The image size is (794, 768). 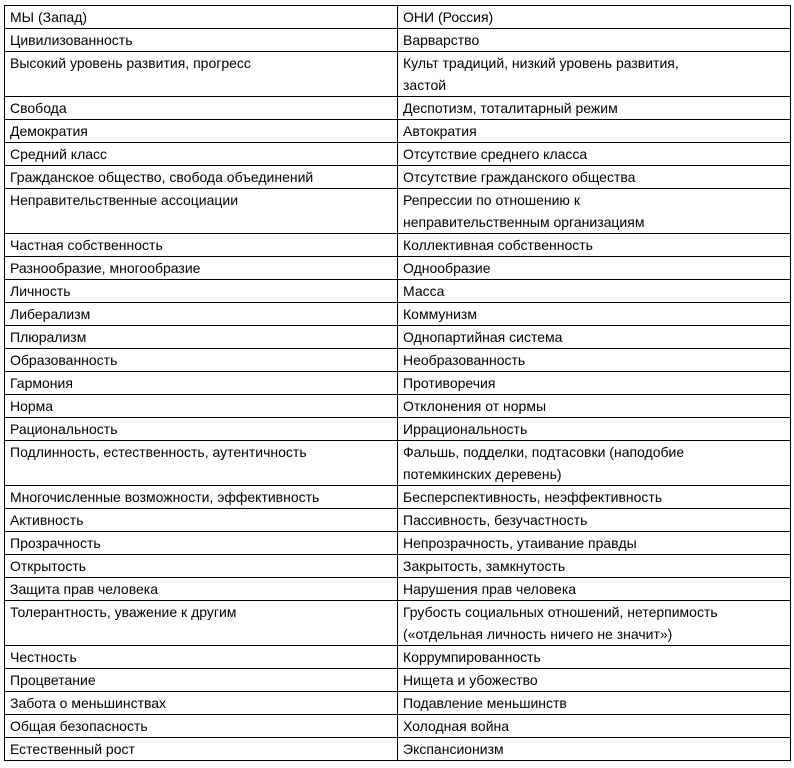 What do you see at coordinates (38, 108) in the screenshot?
I see `cell-line: Свобода` at bounding box center [38, 108].